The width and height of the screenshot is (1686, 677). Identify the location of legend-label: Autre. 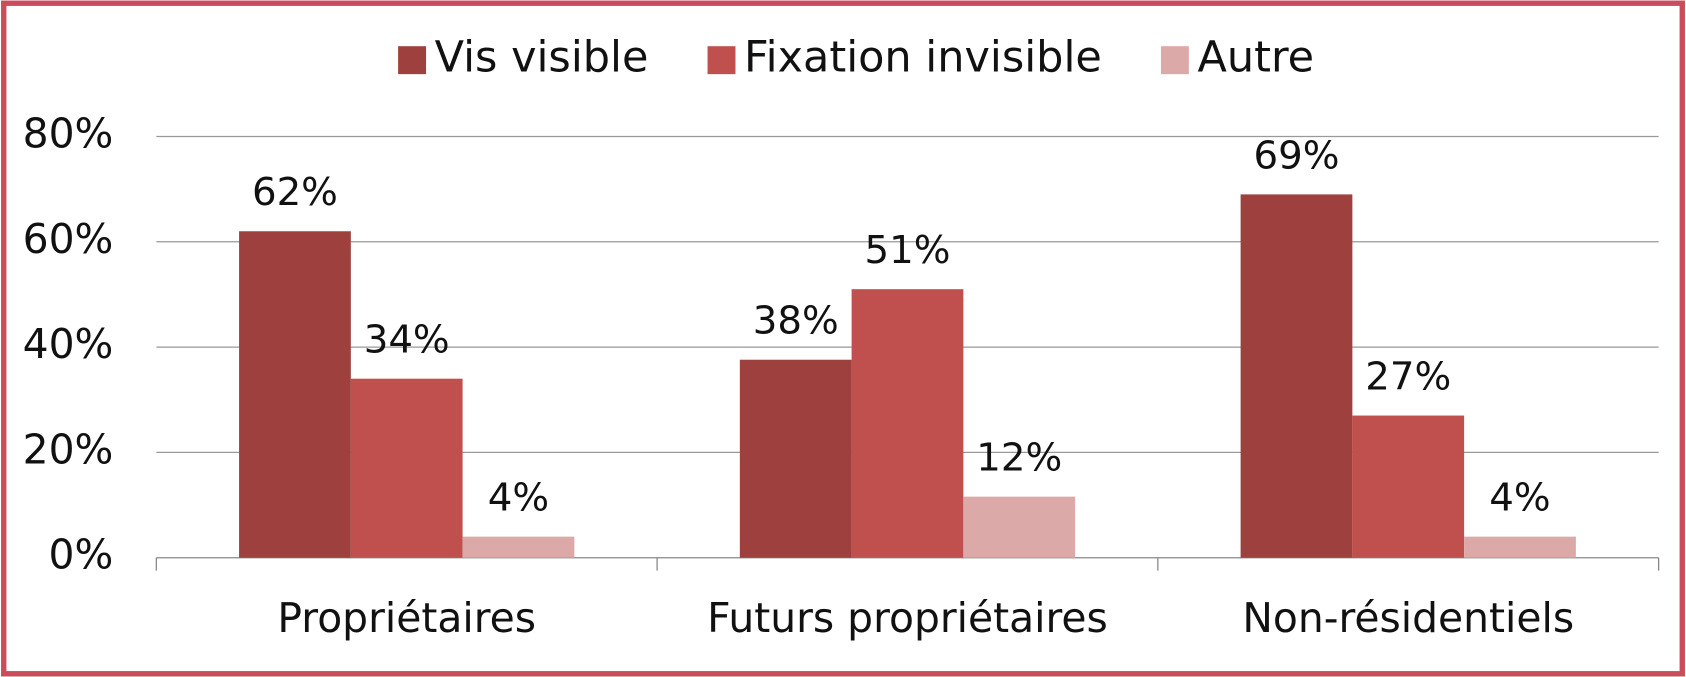
(1255, 58).